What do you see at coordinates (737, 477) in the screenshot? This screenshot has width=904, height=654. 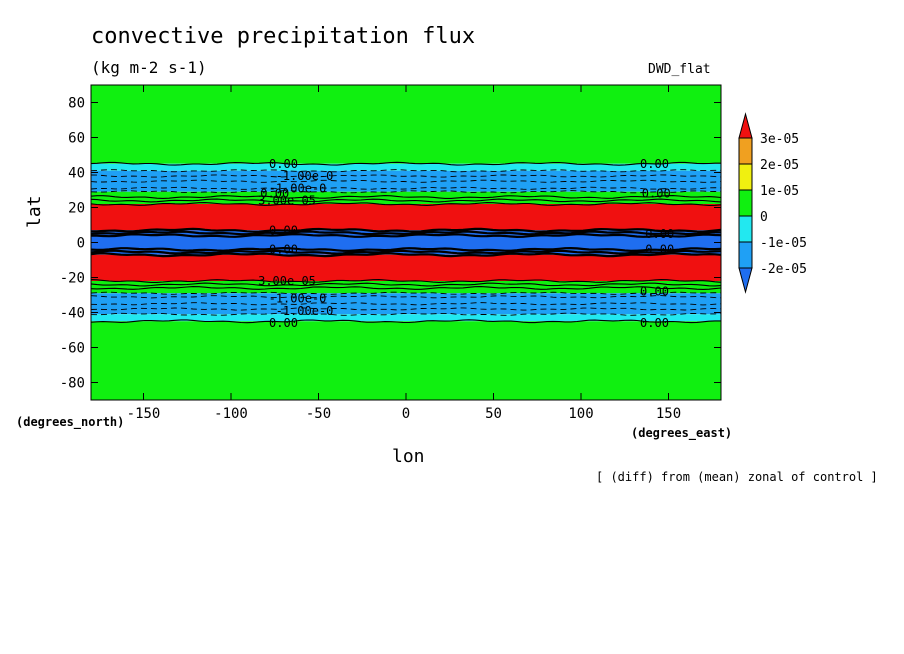 I see `footer-note: [ (diff) from (mean) zonal of control ]` at bounding box center [737, 477].